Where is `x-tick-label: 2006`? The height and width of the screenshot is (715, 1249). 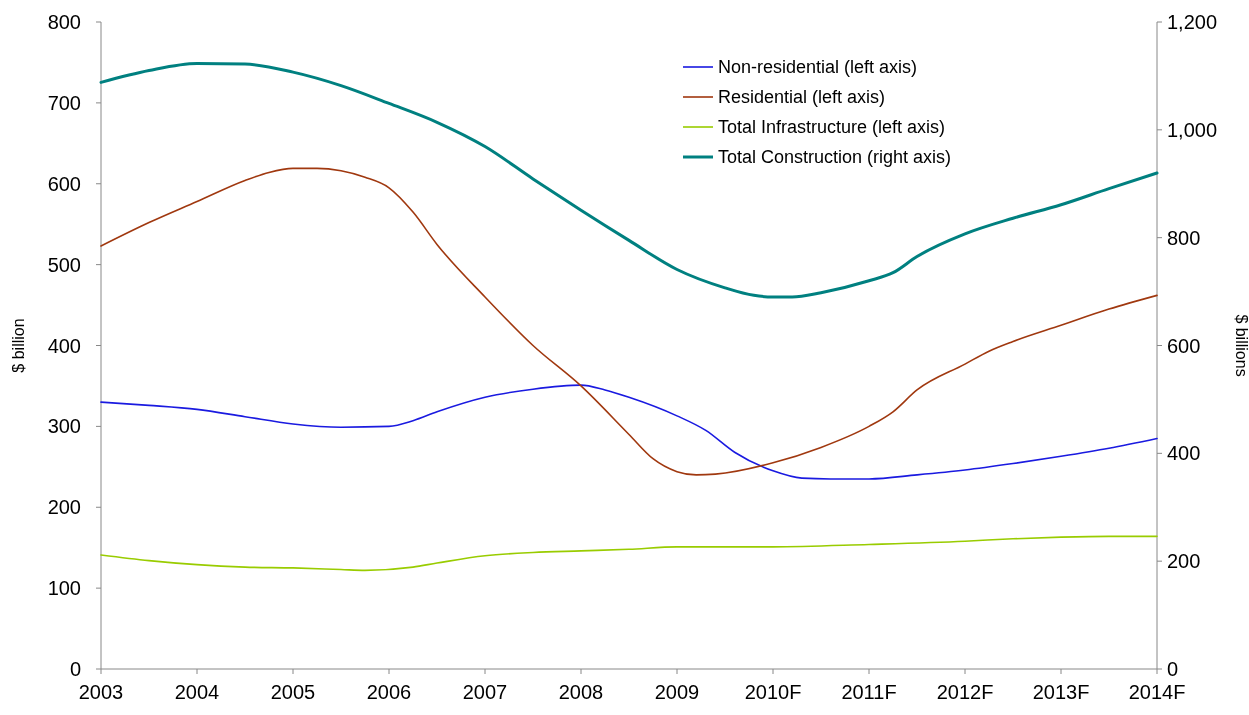 x-tick-label: 2006 is located at coordinates (389, 692).